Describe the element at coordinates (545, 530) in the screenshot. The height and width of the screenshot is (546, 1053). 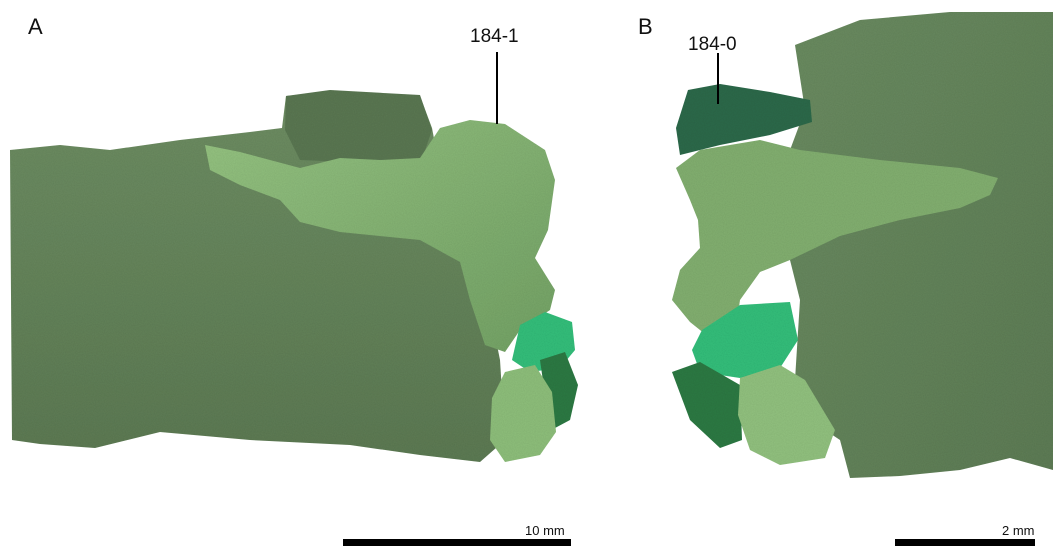
I see `scale-label-a: 10 mm` at that location.